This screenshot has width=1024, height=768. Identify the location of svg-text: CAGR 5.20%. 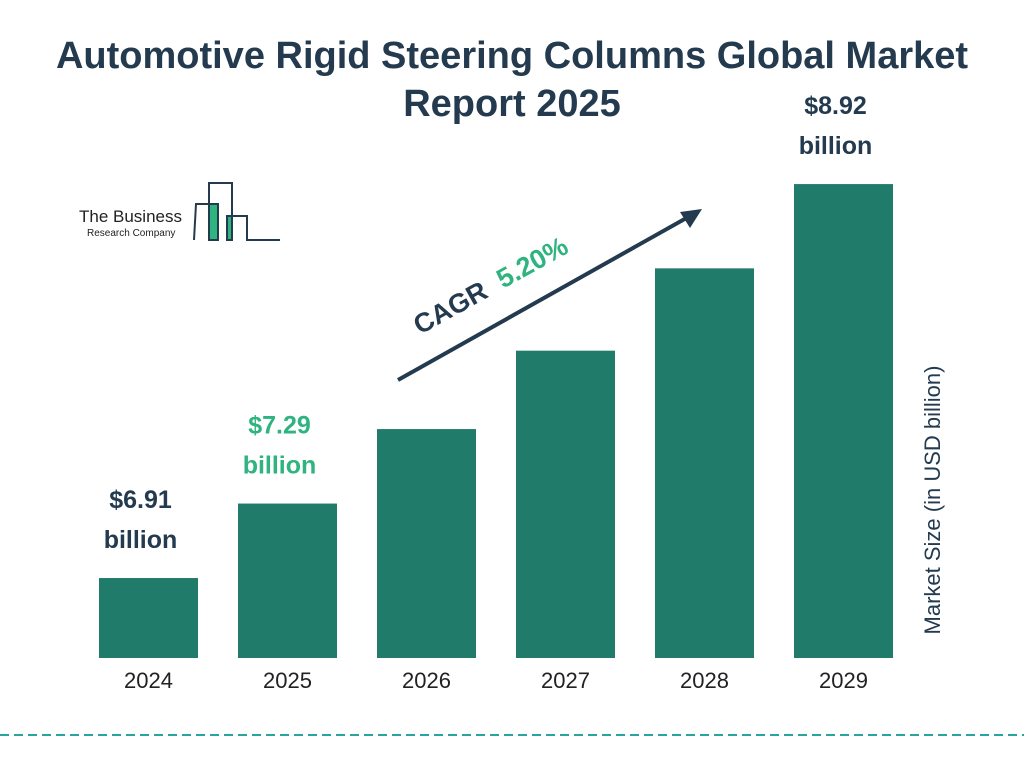
(490, 285).